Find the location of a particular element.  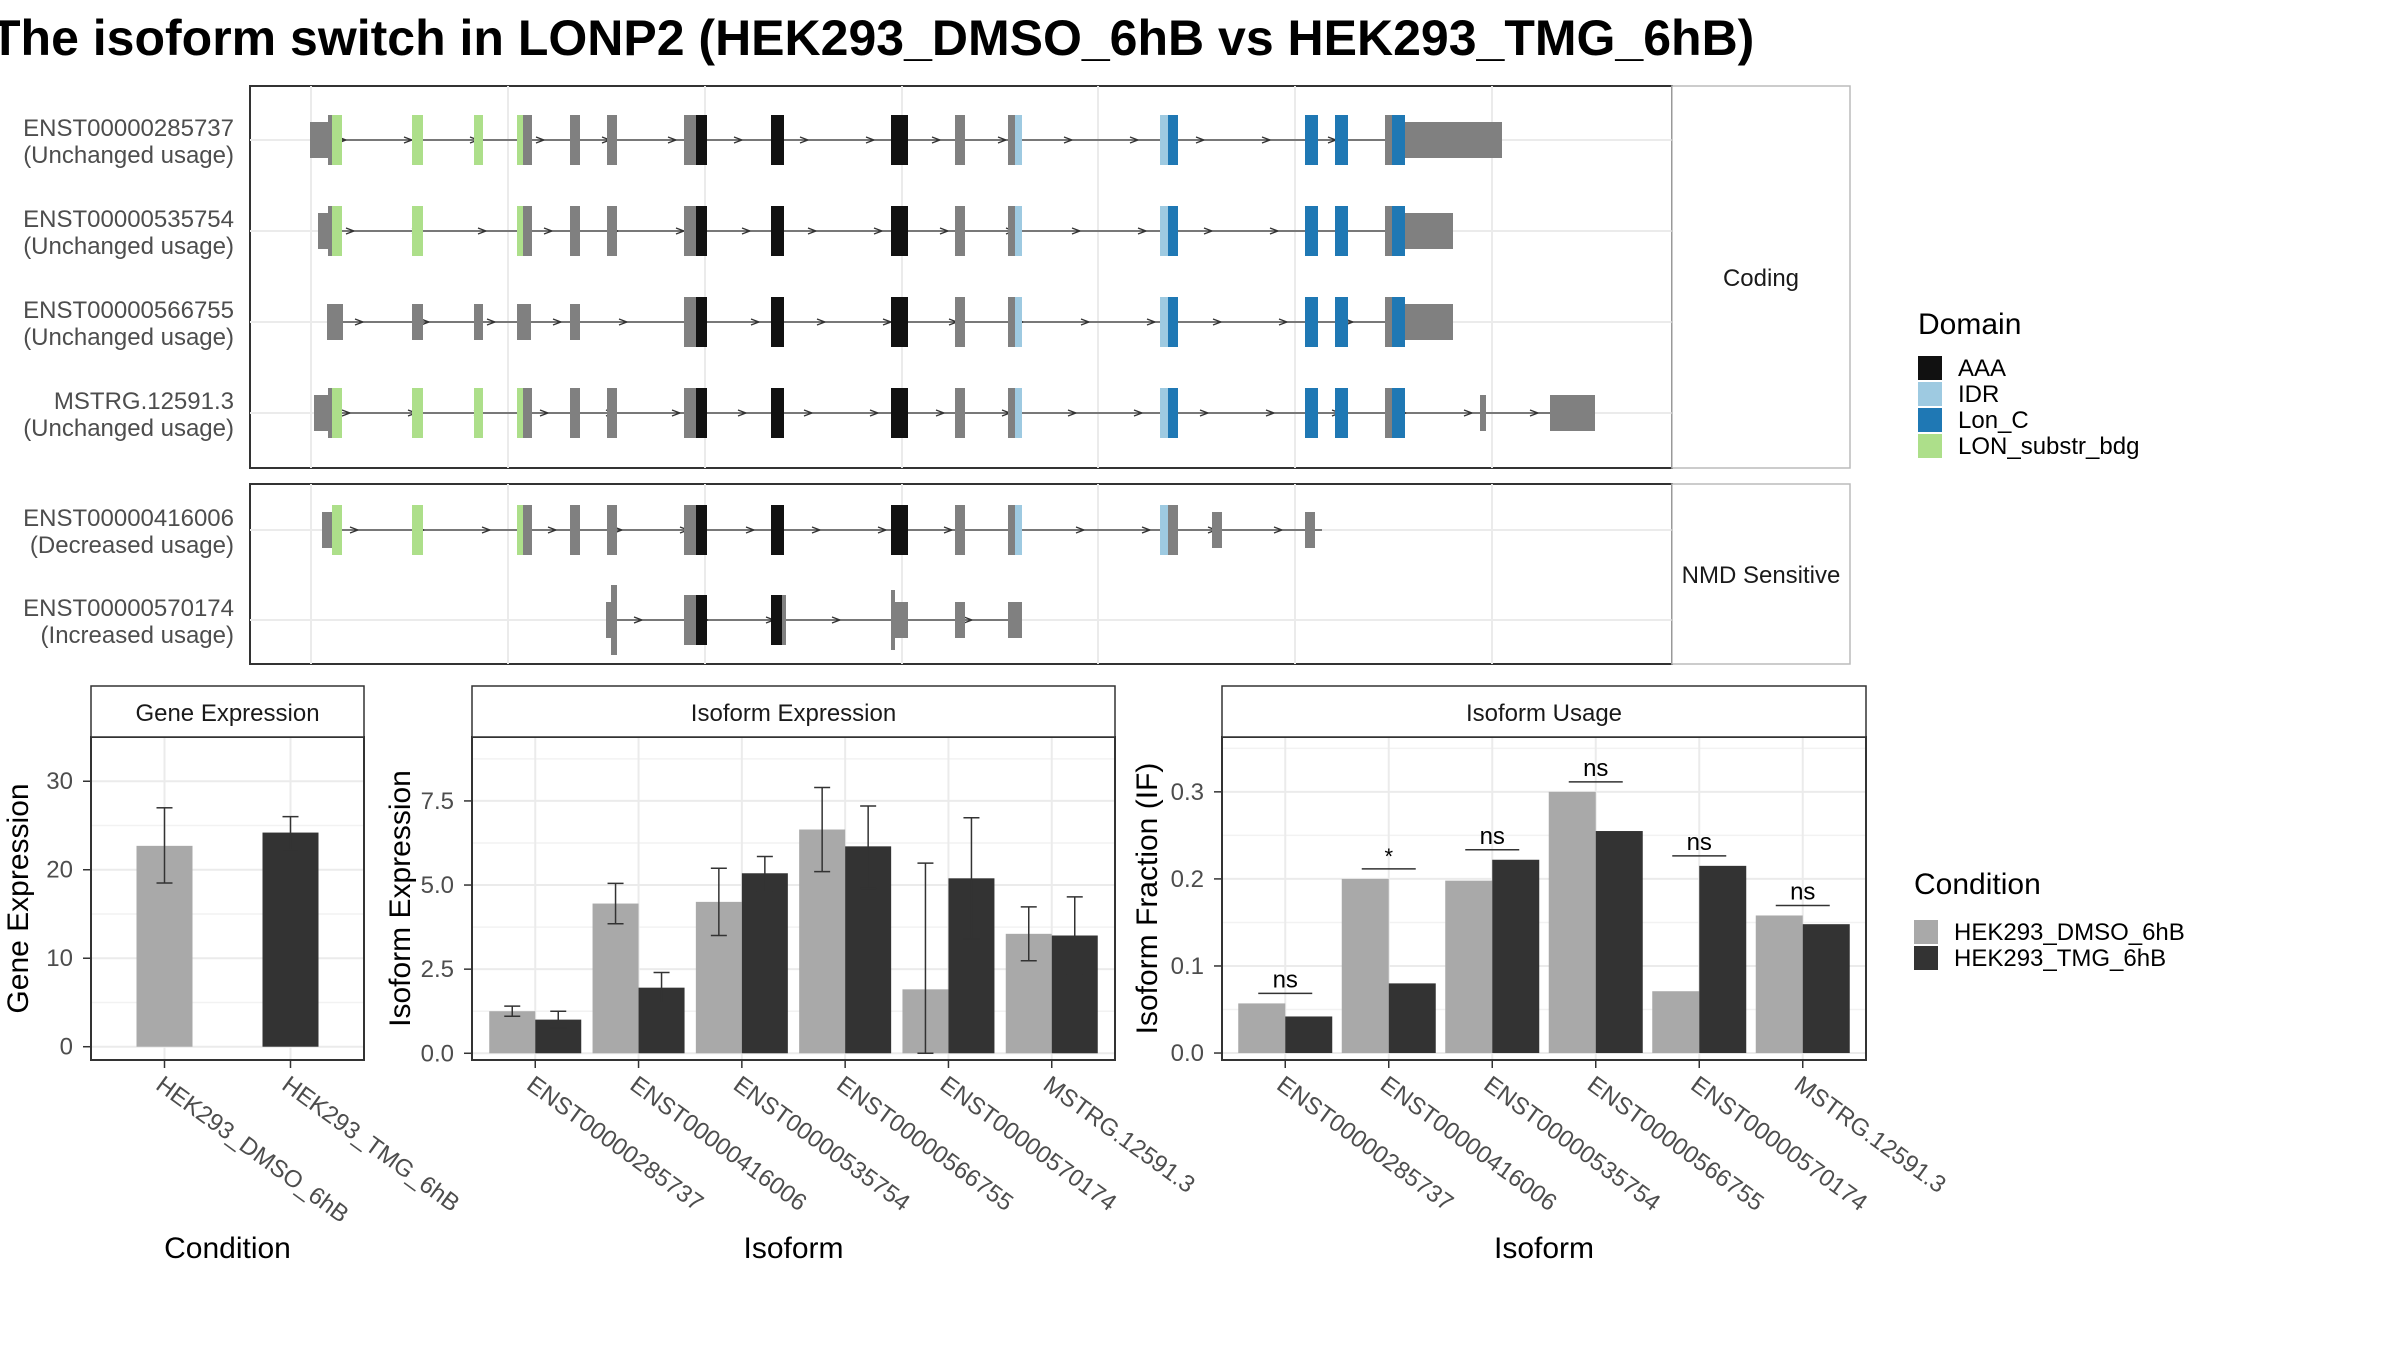

y-tick-label: 30 is located at coordinates (59, 781).